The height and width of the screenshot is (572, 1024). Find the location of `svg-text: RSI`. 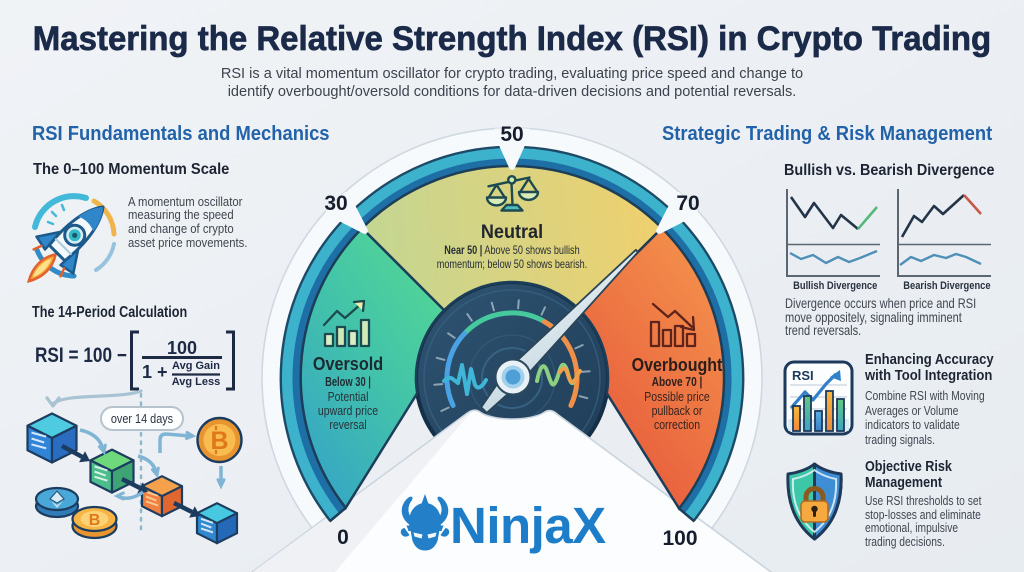

svg-text: RSI is located at coordinates (803, 375).